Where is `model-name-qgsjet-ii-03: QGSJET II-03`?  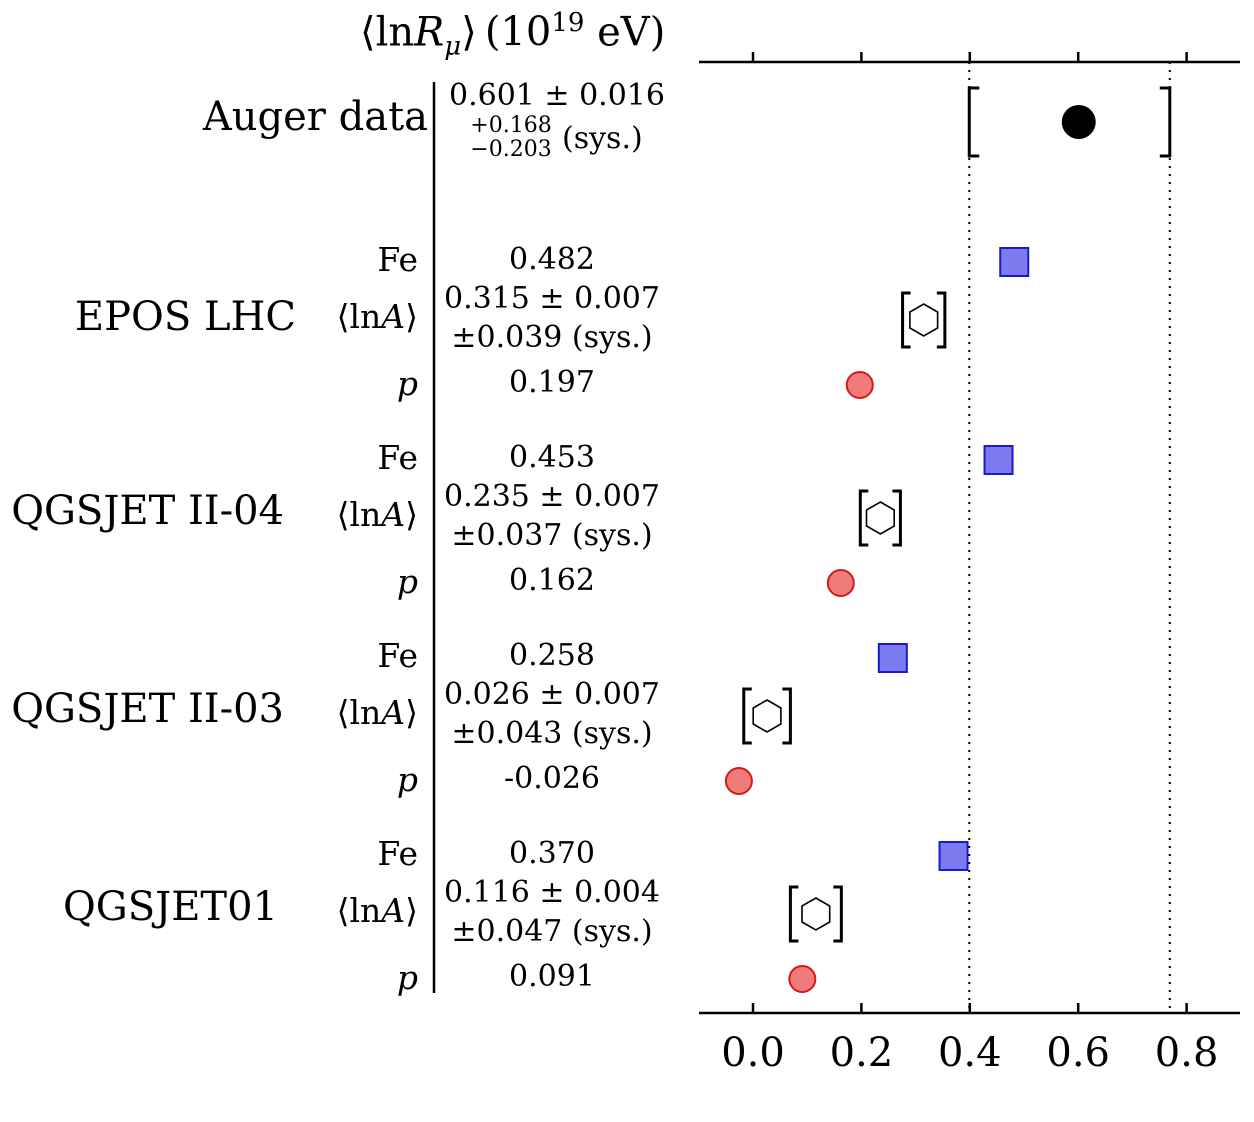
model-name-qgsjet-ii-03: QGSJET II-03 is located at coordinates (147, 709).